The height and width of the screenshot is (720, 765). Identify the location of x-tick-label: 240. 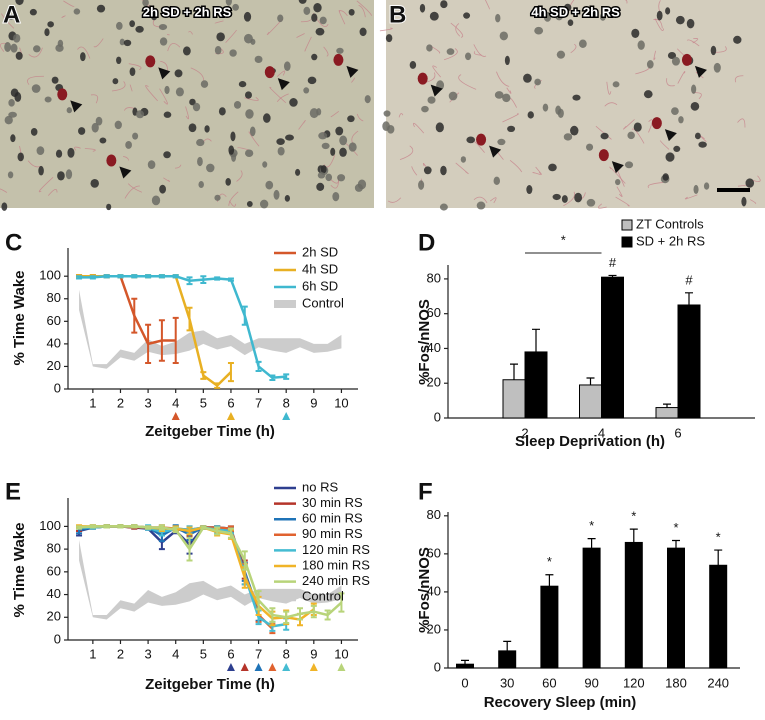
(718, 682).